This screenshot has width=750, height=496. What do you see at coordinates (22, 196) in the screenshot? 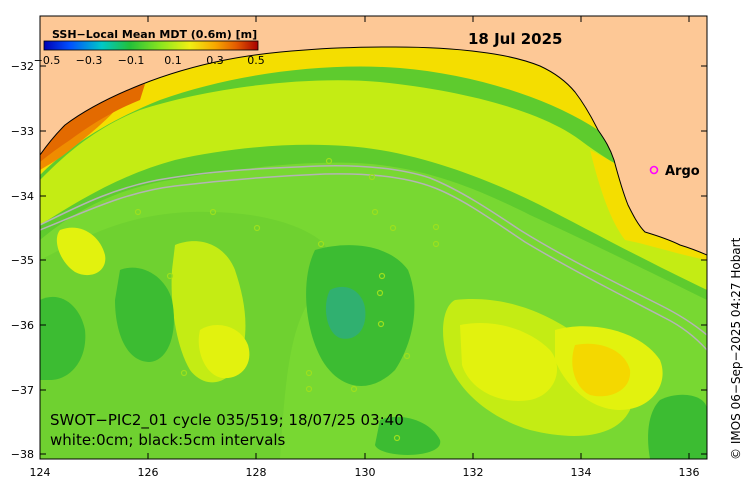
I see `y-tick-label: −34` at bounding box center [22, 196].